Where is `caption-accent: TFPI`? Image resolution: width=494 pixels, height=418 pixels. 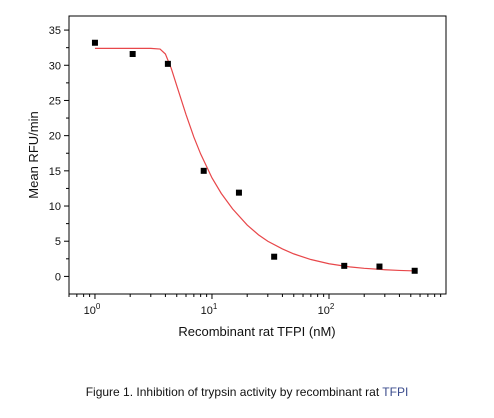
caption-accent: TFPI is located at coordinates (395, 392).